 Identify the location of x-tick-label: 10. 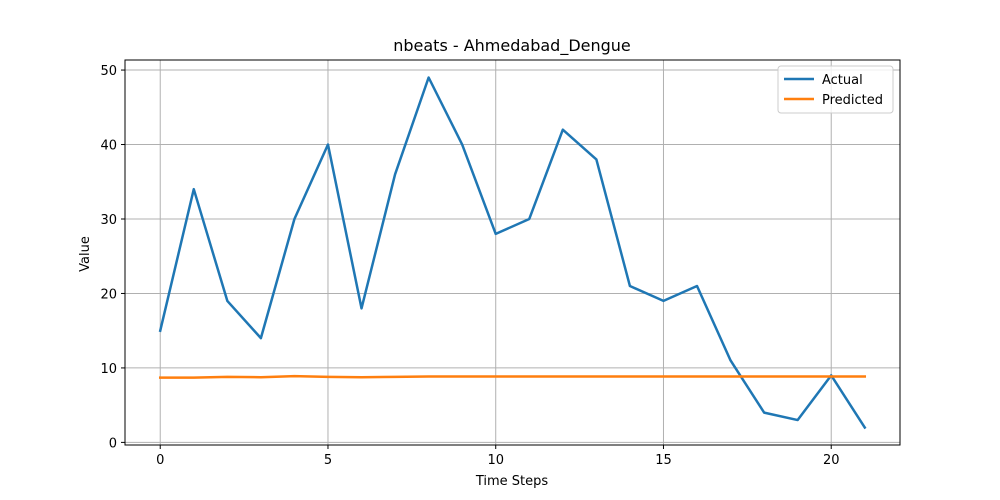
(495, 460).